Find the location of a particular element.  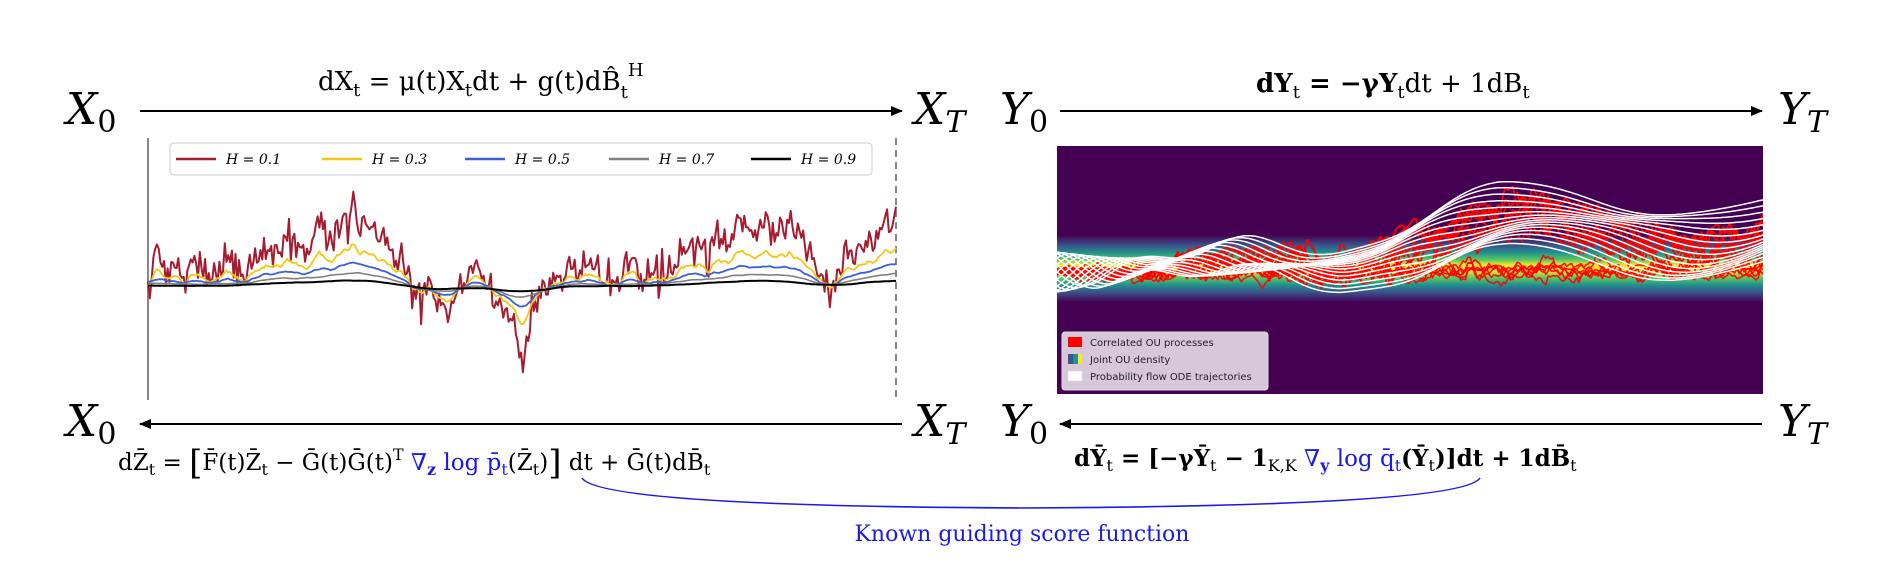

left-reverse-end-label: XT is located at coordinates (939, 424).